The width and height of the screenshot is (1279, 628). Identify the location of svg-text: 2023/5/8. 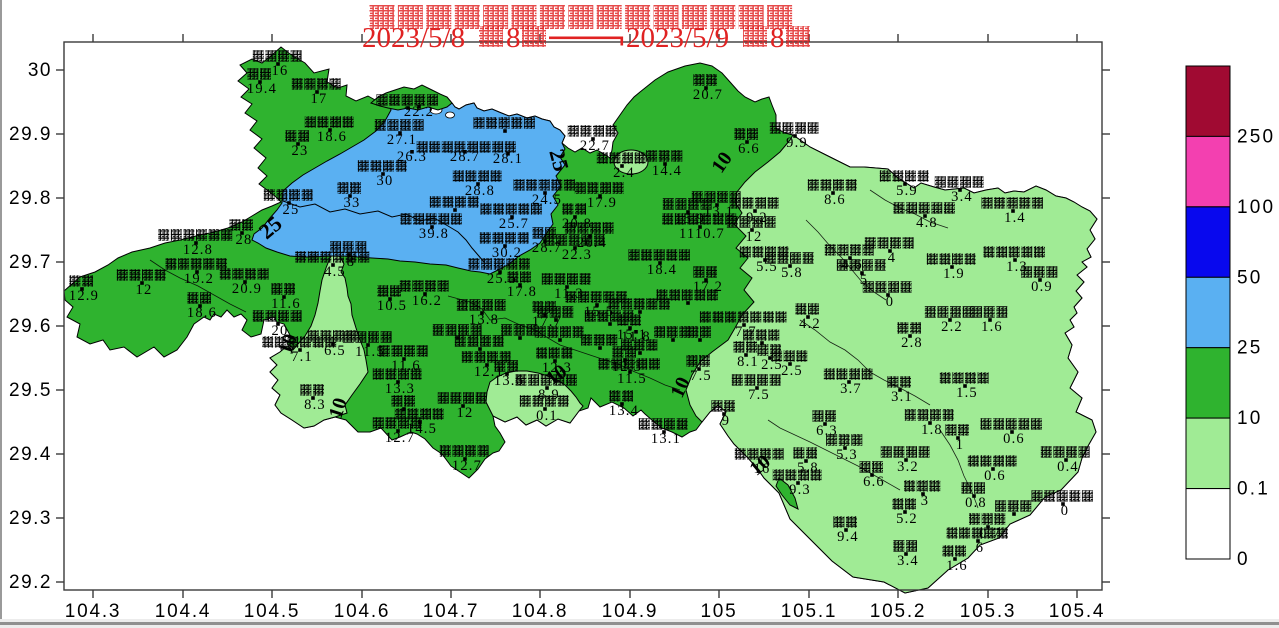
(413, 38).